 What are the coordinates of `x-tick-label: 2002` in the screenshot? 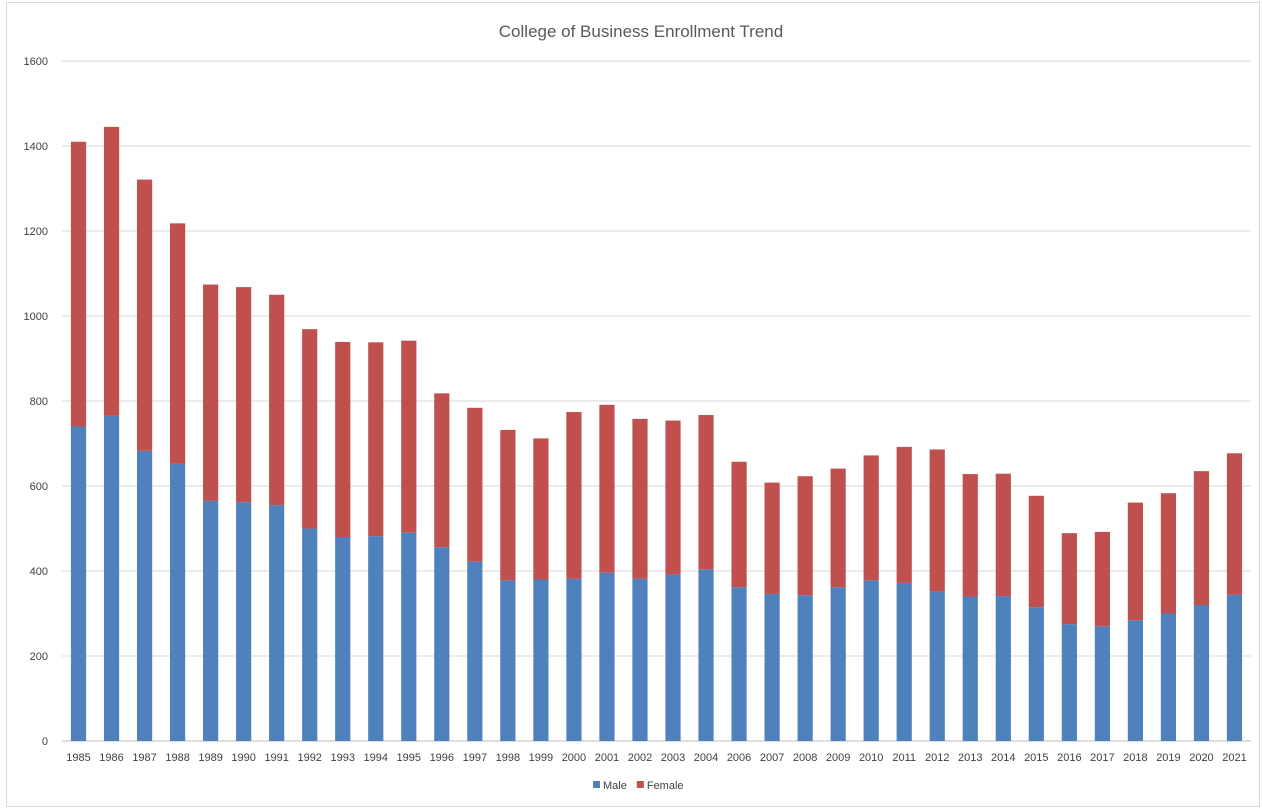 It's located at (640, 758).